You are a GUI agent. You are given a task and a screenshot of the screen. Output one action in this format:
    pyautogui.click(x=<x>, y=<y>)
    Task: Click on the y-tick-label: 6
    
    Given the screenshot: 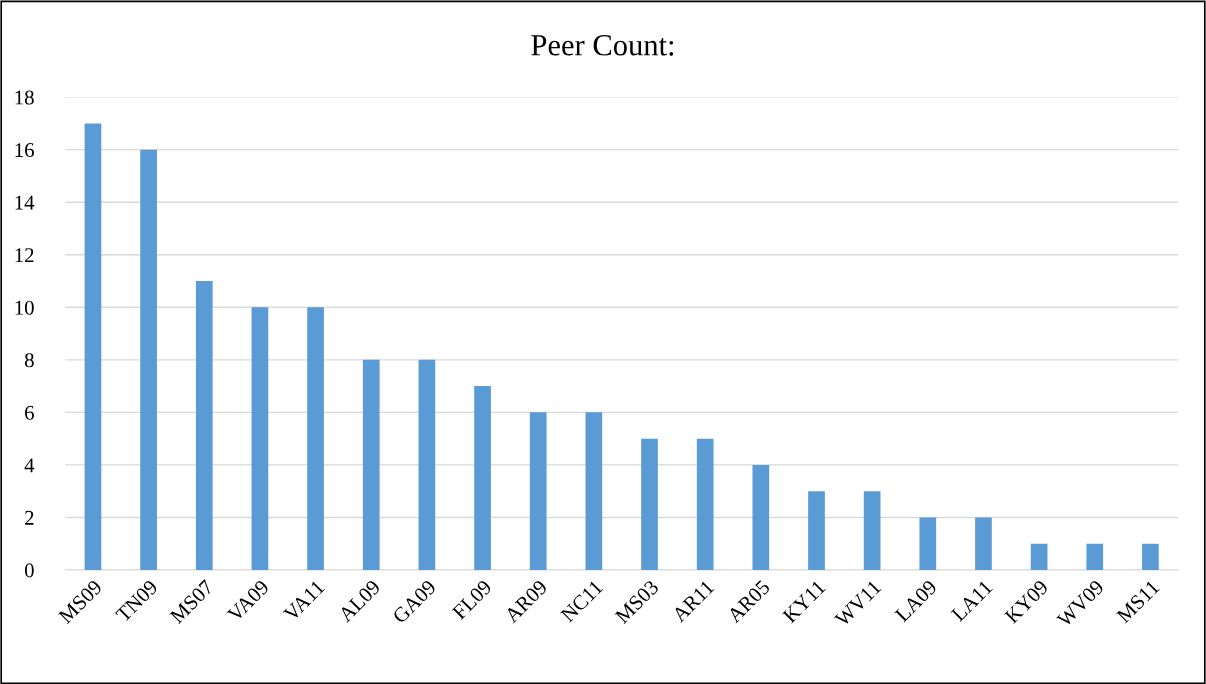 What is the action you would take?
    pyautogui.click(x=29, y=412)
    